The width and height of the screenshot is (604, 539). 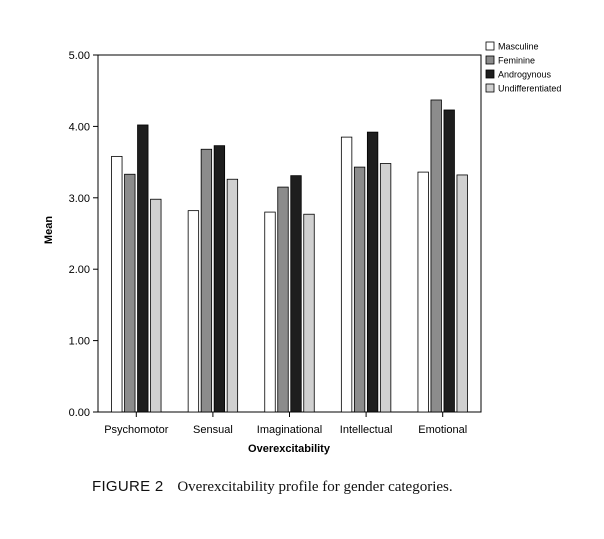 What do you see at coordinates (490, 88) in the screenshot?
I see `legend-swatch-undifferentiated` at bounding box center [490, 88].